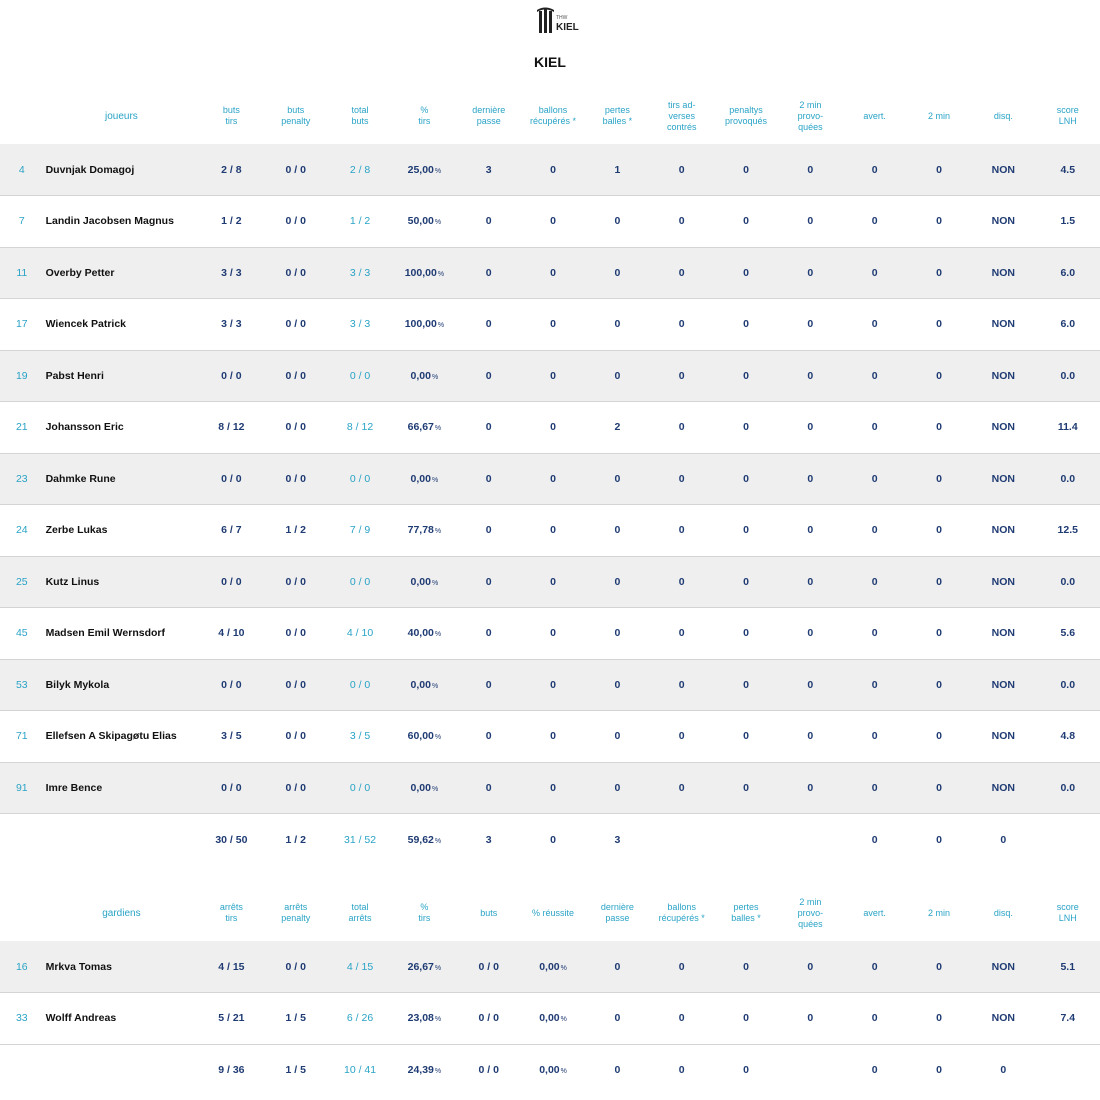 The height and width of the screenshot is (1100, 1100). Describe the element at coordinates (121, 736) in the screenshot. I see `player-name: Ellefsen A Skipagøtu Elias` at that location.